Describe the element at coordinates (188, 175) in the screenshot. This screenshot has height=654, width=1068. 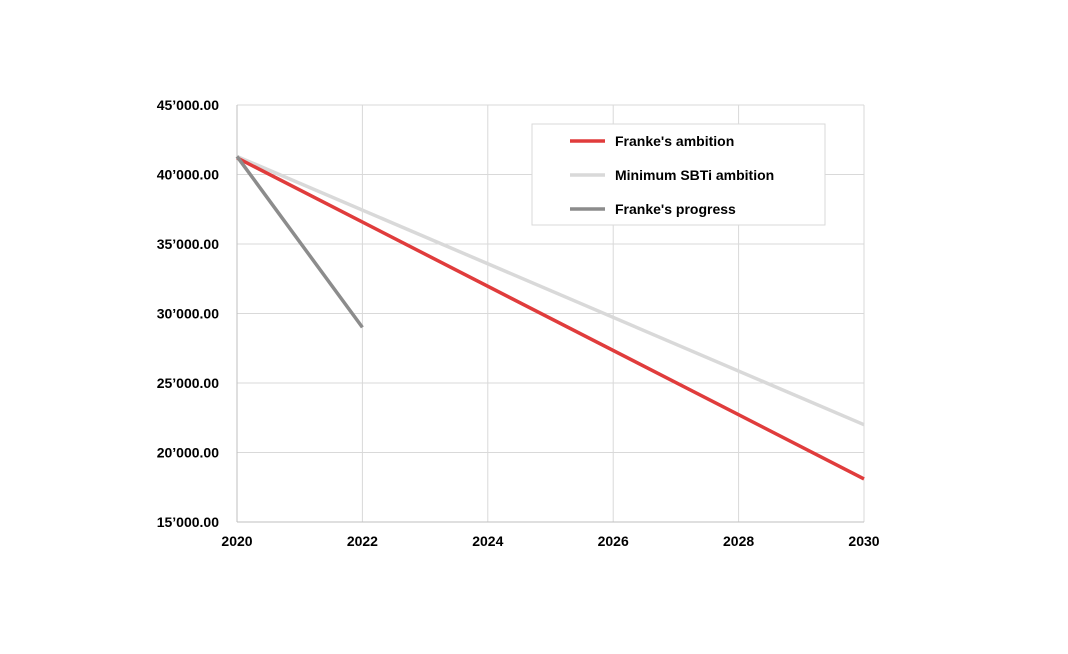
I see `y-tick-label: 40’000.00` at that location.